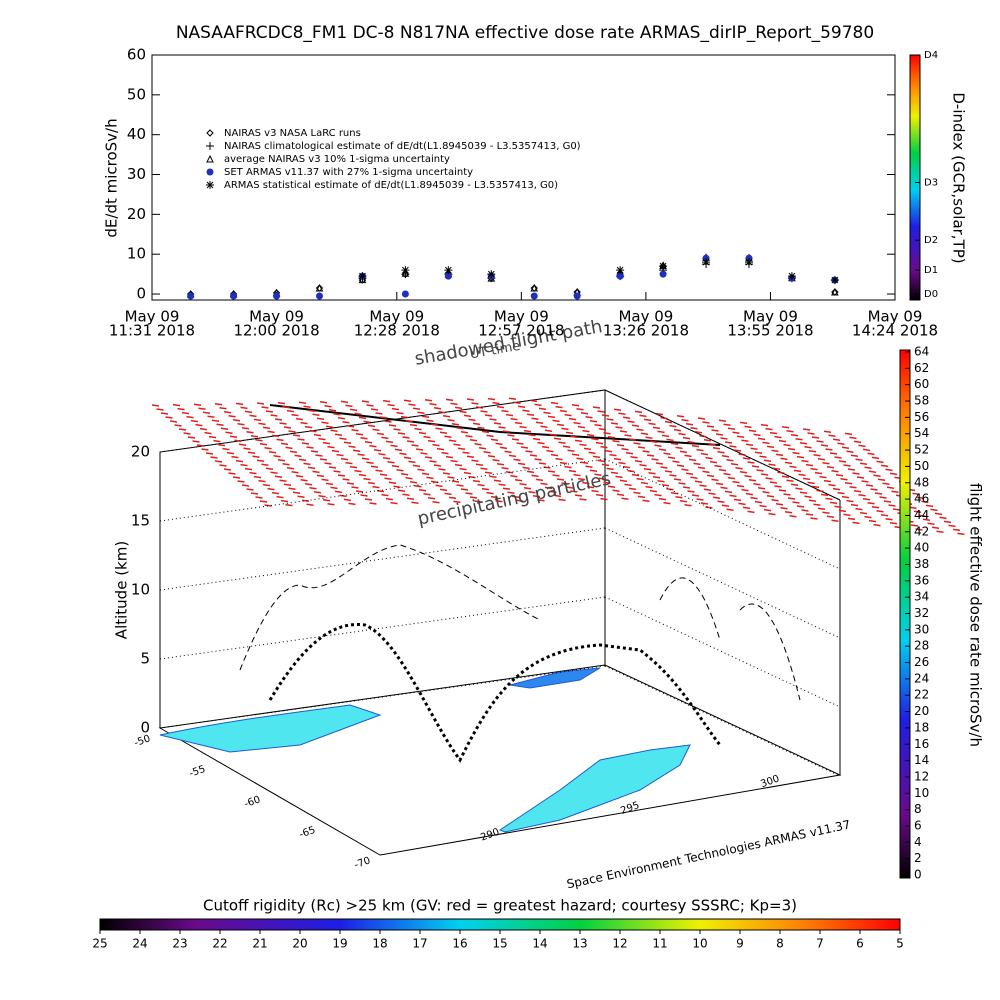 Image resolution: width=1000 pixels, height=1000 pixels. I want to click on d-index-colorbar, so click(915, 177).